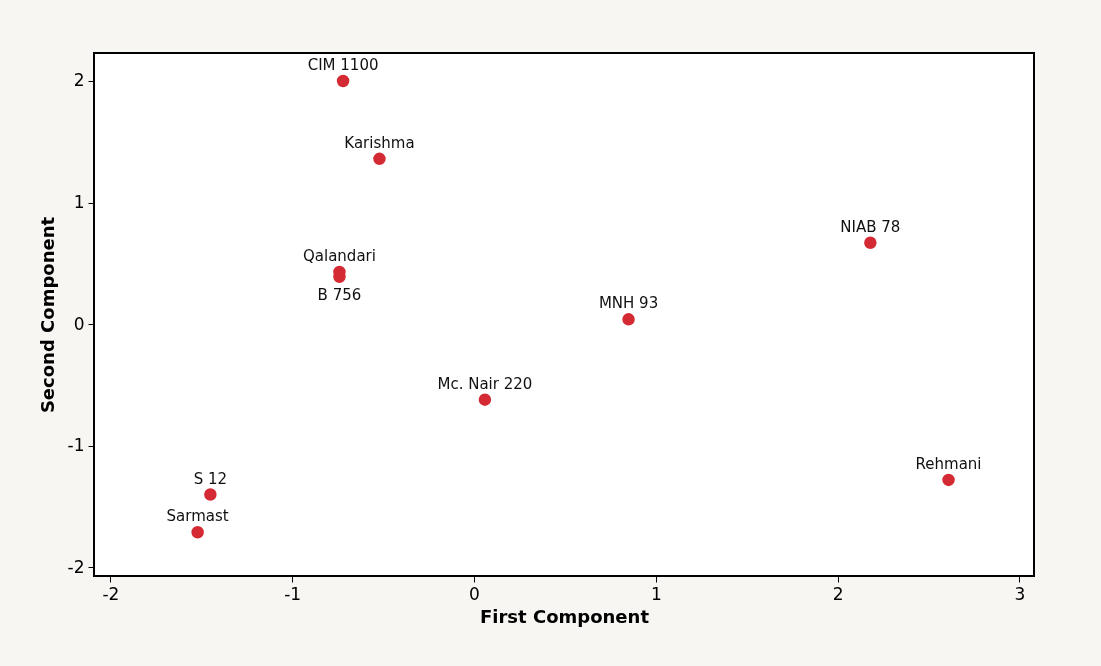  What do you see at coordinates (343, 64) in the screenshot?
I see `annotation: CIM 1100` at bounding box center [343, 64].